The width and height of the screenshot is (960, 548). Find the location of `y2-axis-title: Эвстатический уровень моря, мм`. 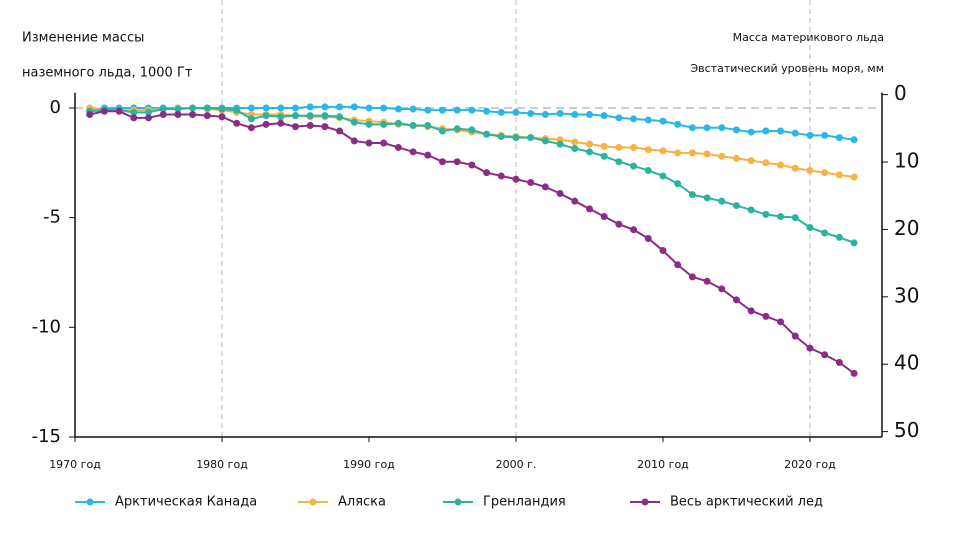

y2-axis-title: Эвстатический уровень моря, мм is located at coordinates (787, 68).